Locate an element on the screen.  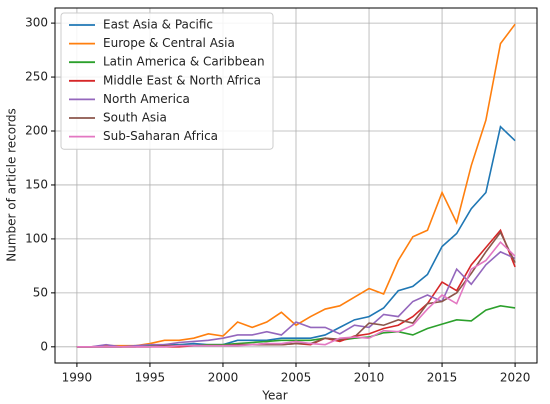
x-tick-label: 2015 is located at coordinates (442, 378).